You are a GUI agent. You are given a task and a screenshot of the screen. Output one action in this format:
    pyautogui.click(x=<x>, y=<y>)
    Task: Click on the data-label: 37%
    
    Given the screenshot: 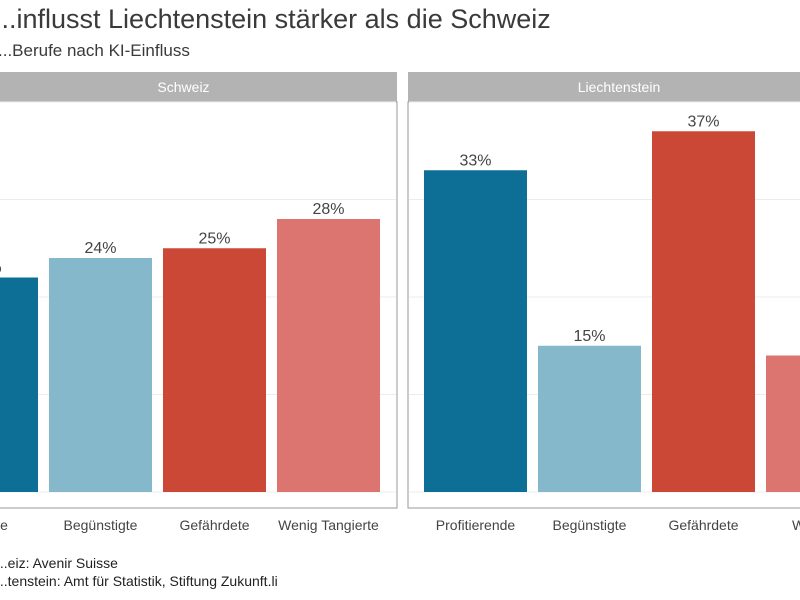 What is the action you would take?
    pyautogui.click(x=703, y=121)
    